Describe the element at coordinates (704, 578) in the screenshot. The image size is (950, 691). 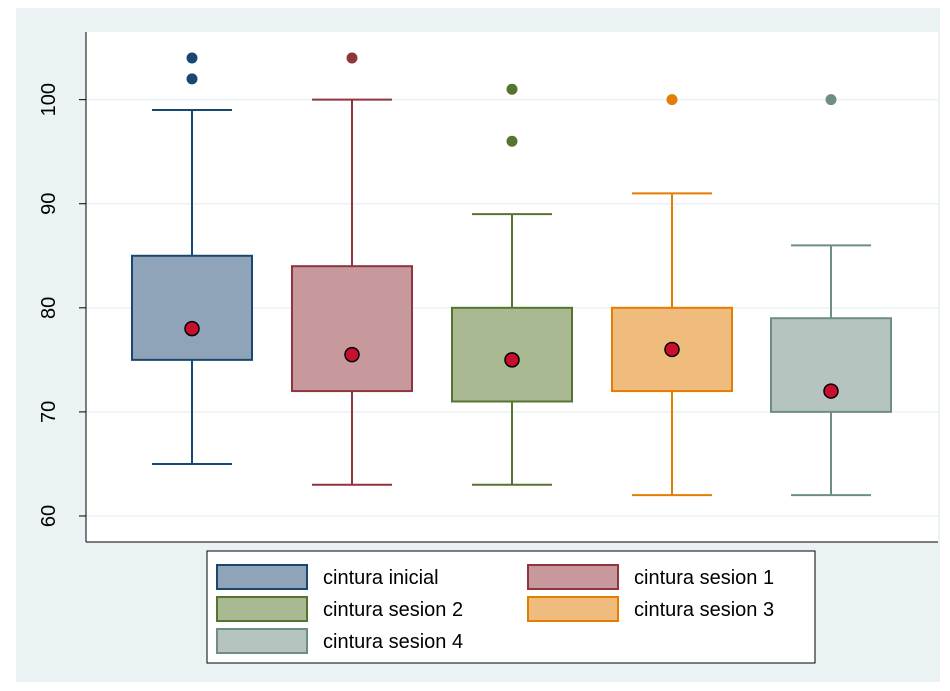
I see `legend-label: cintura sesion 1` at that location.